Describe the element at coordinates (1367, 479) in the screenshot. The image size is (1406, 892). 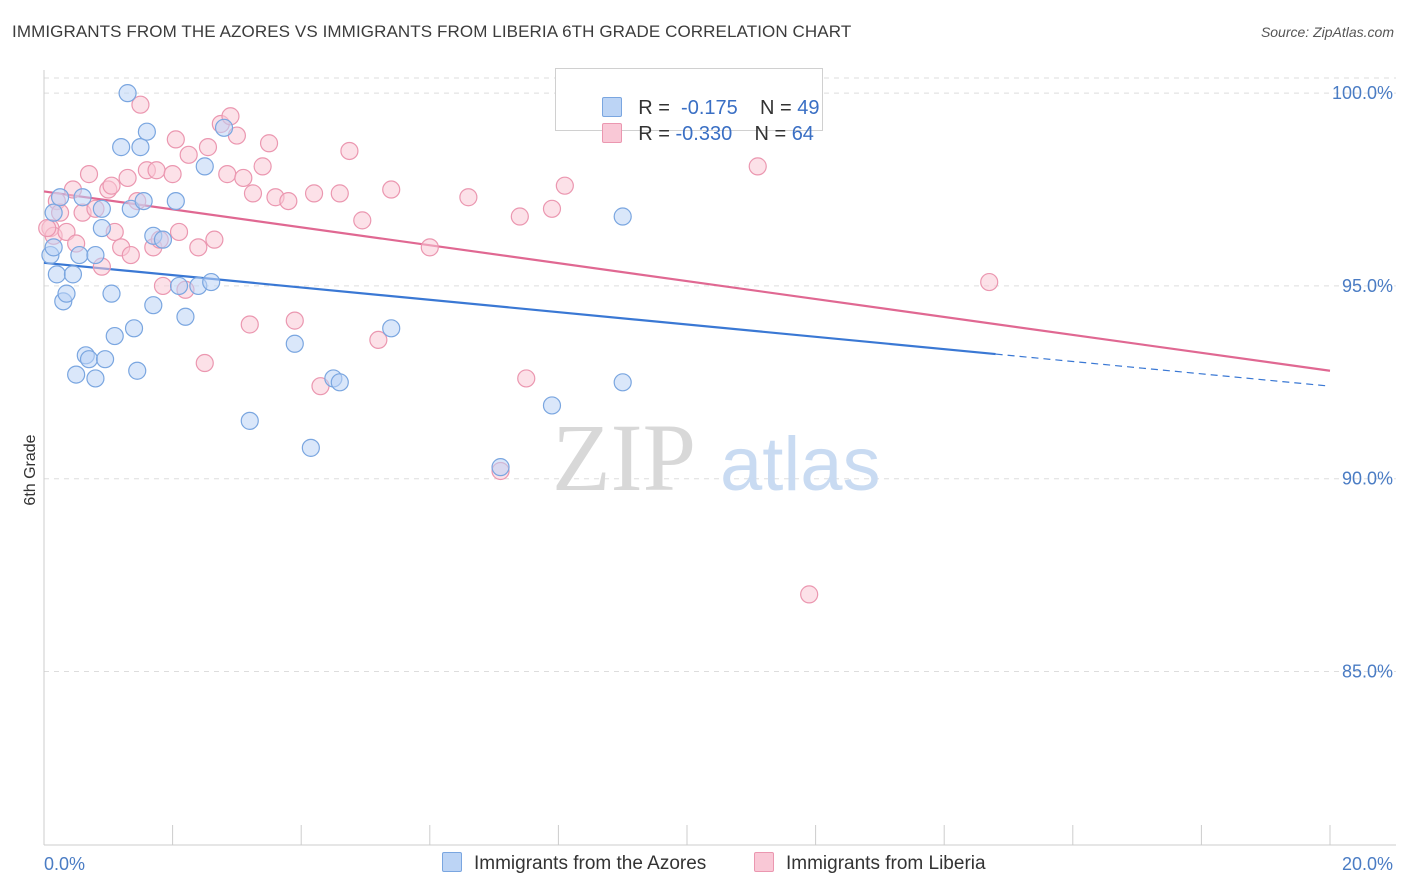
I see `y-tick-label: 90.0%` at that location.